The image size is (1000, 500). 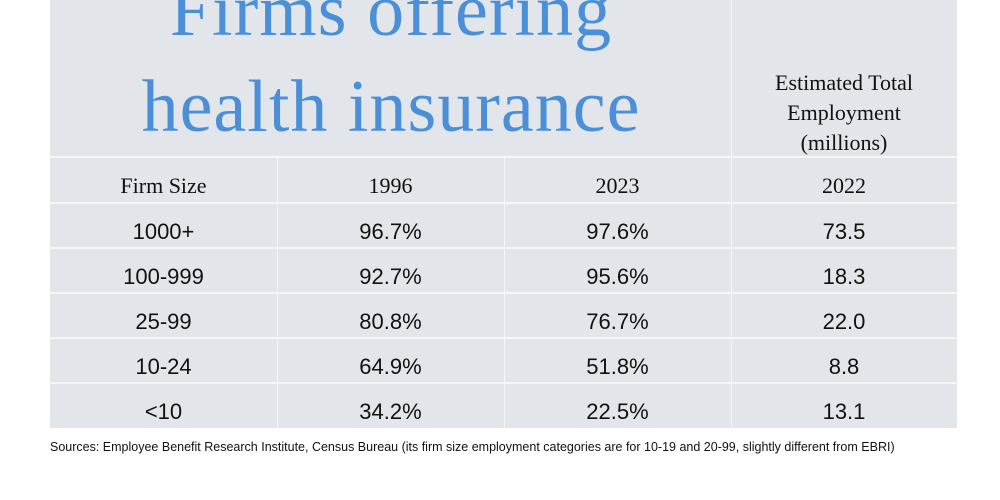 I want to click on table-cell: 92.7%, so click(x=390, y=276).